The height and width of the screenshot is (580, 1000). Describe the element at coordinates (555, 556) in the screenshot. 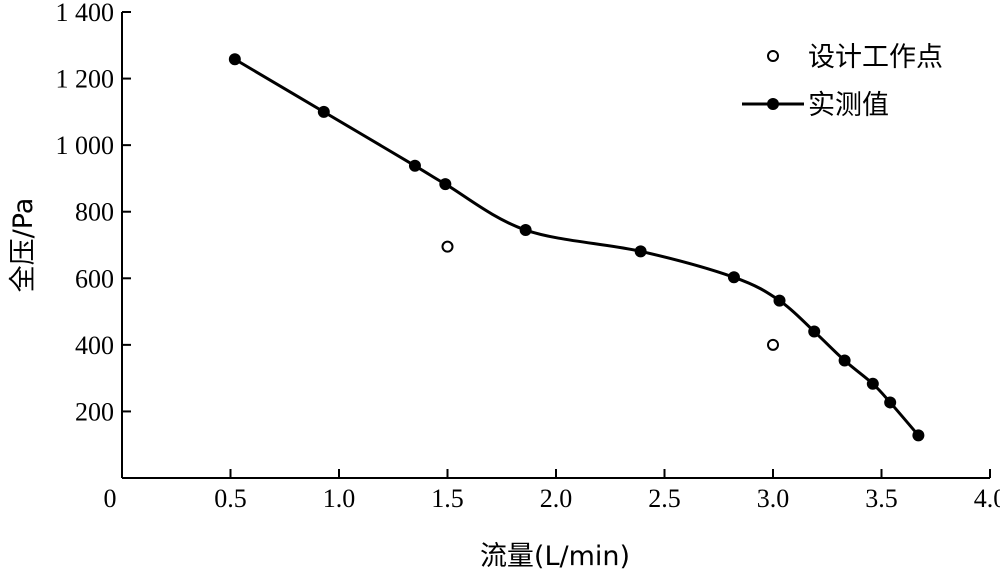

I see `x-axis-title: 流量(L/min)` at that location.